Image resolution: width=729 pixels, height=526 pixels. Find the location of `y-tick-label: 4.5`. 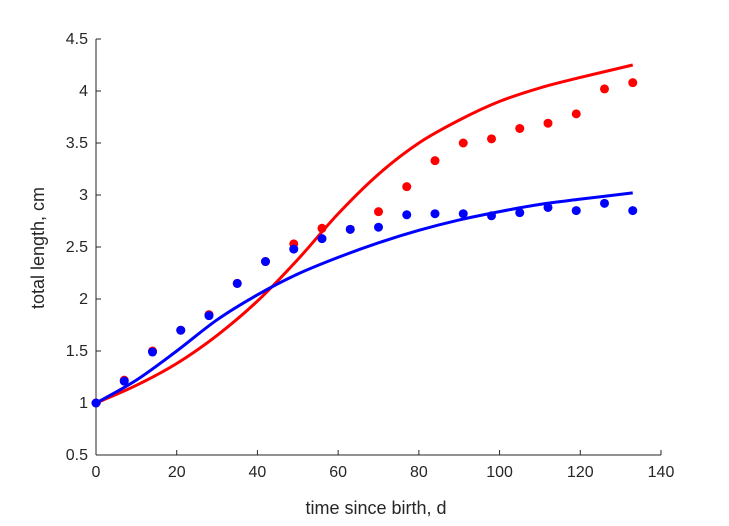

y-tick-label: 4.5 is located at coordinates (77, 39).